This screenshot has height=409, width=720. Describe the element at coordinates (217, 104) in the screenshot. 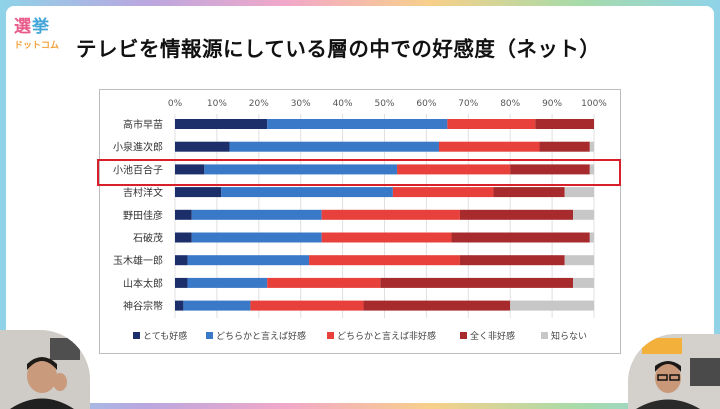

I see `x-tick-label: 10%` at that location.